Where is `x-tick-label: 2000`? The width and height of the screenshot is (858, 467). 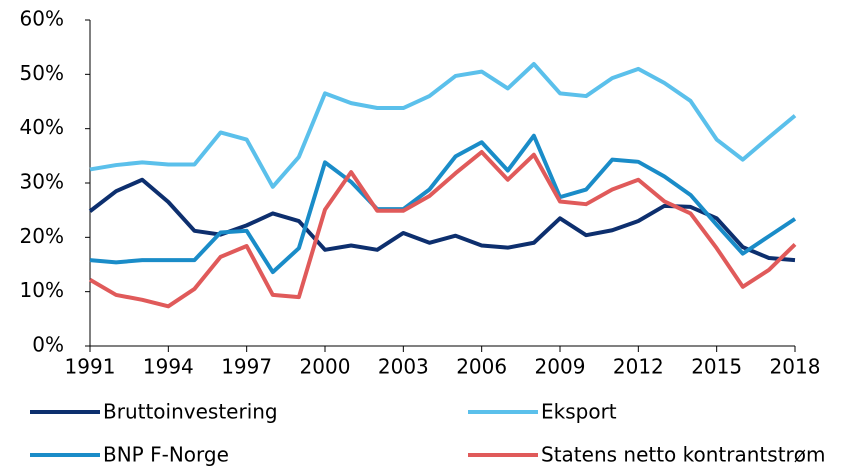
x-tick-label: 2000 is located at coordinates (325, 367).